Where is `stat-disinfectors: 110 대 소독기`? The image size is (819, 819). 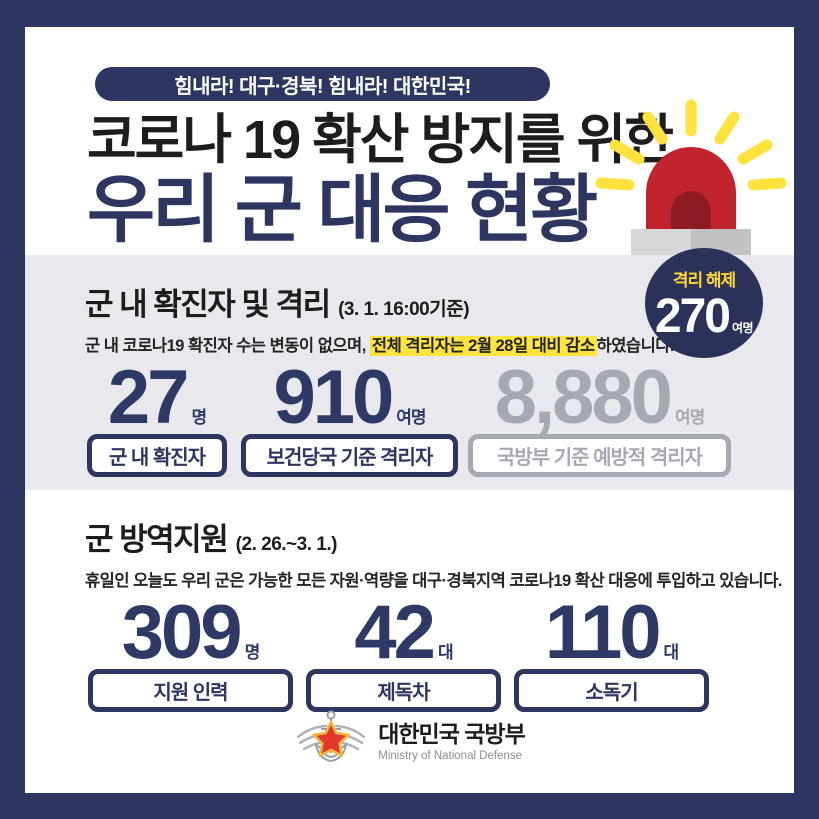 stat-disinfectors: 110 대 소독기 is located at coordinates (611, 651).